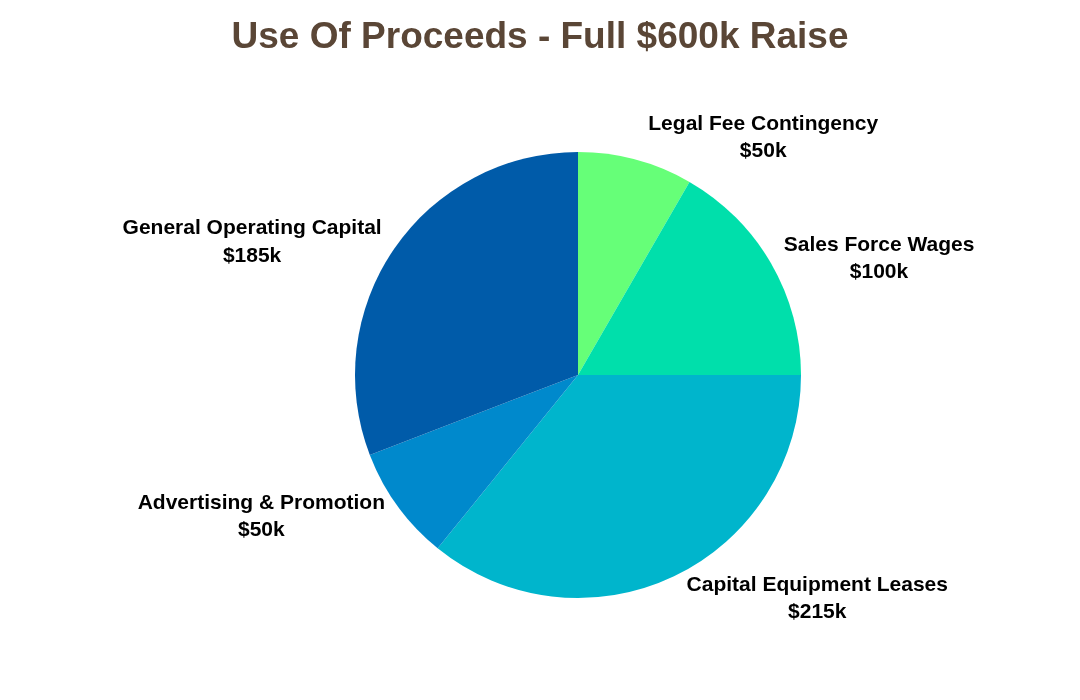  I want to click on slice-label: Advertising & Promotion, so click(261, 501).